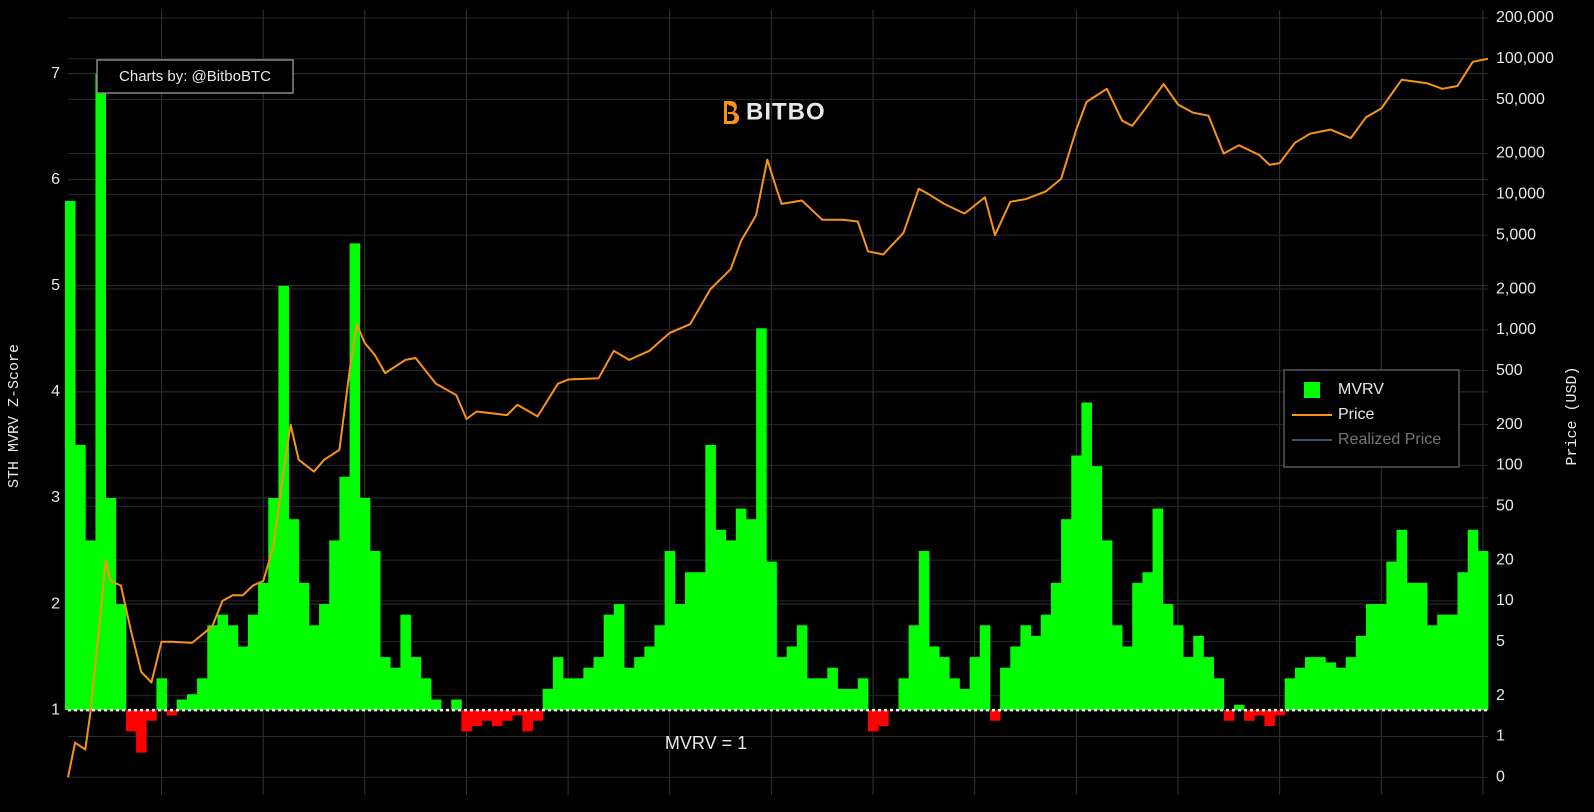  What do you see at coordinates (55, 497) in the screenshot?
I see `y-tick-label: 3` at bounding box center [55, 497].